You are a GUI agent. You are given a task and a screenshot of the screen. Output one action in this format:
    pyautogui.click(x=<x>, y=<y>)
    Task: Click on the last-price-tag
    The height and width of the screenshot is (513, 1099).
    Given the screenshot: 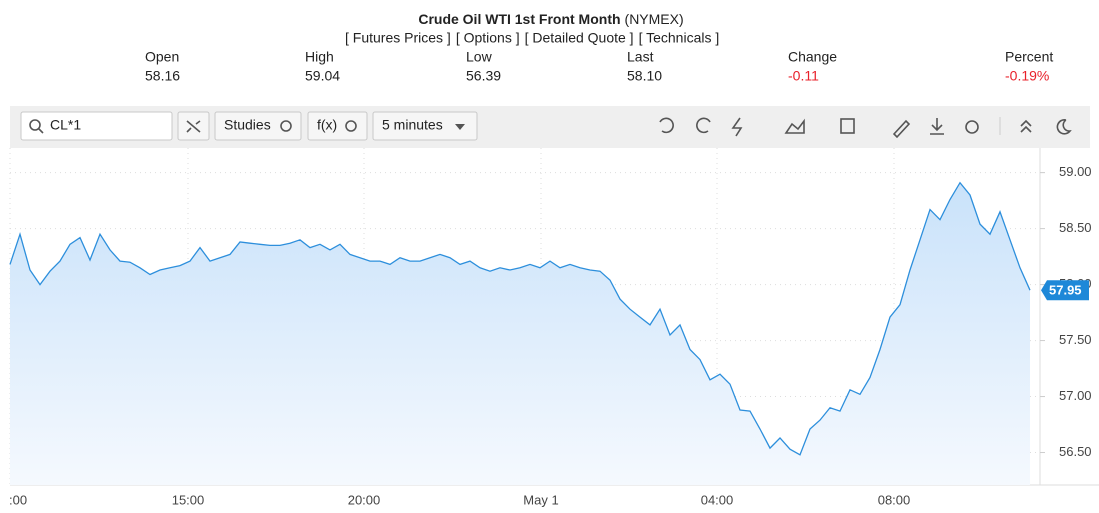 What is the action you would take?
    pyautogui.click(x=1065, y=290)
    